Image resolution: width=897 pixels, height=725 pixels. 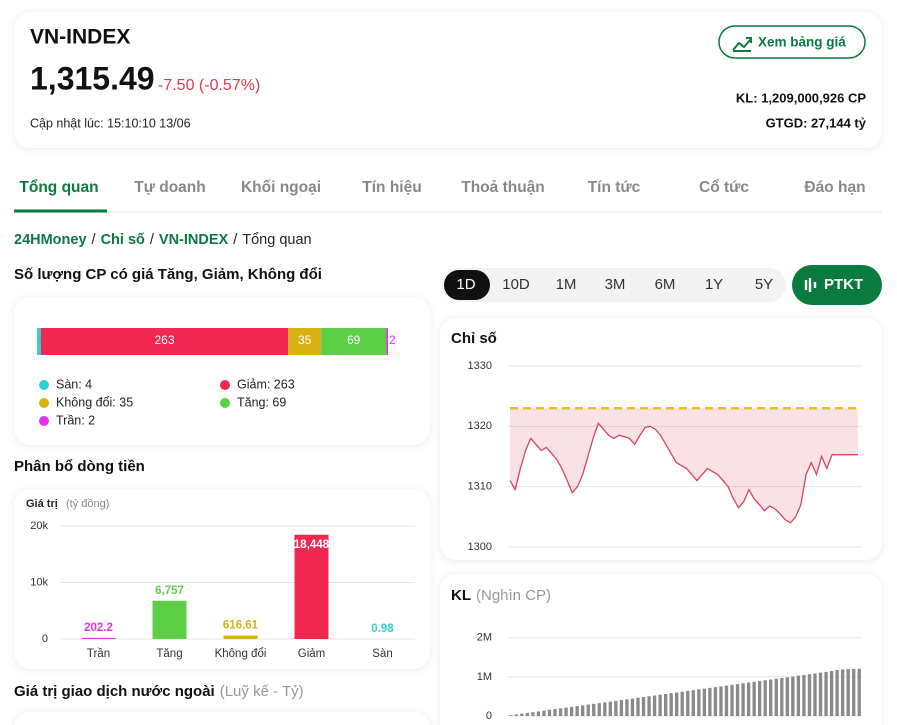 What do you see at coordinates (50, 240) in the screenshot?
I see `breadcrumb-item: 24HMoney` at bounding box center [50, 240].